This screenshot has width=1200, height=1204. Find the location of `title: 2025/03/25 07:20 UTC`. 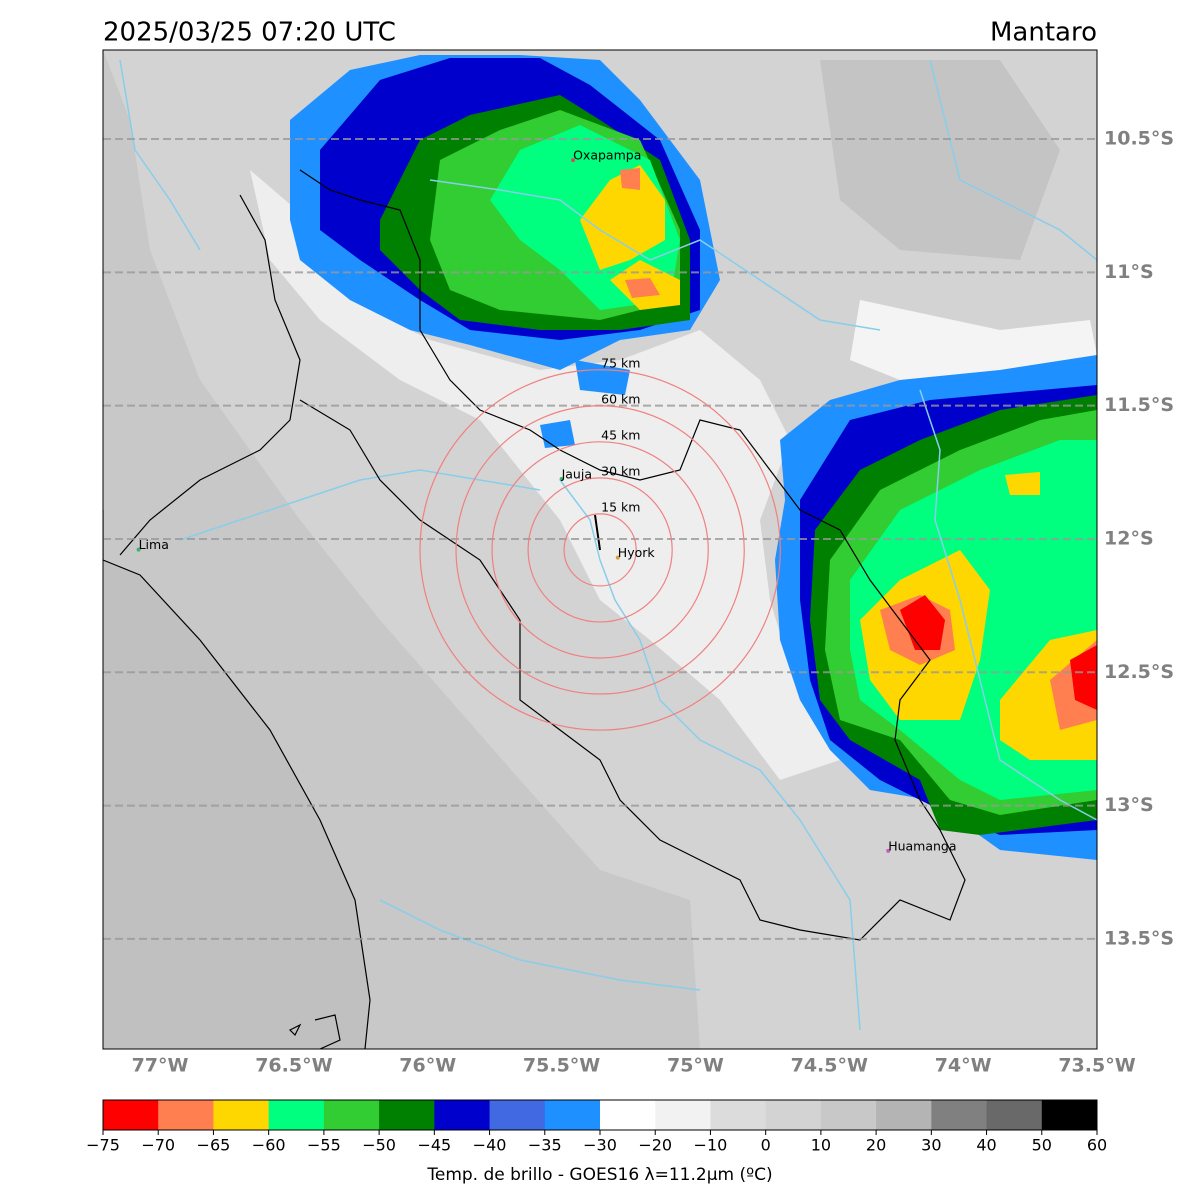

title: 2025/03/25 07:20 UTC is located at coordinates (249, 33).